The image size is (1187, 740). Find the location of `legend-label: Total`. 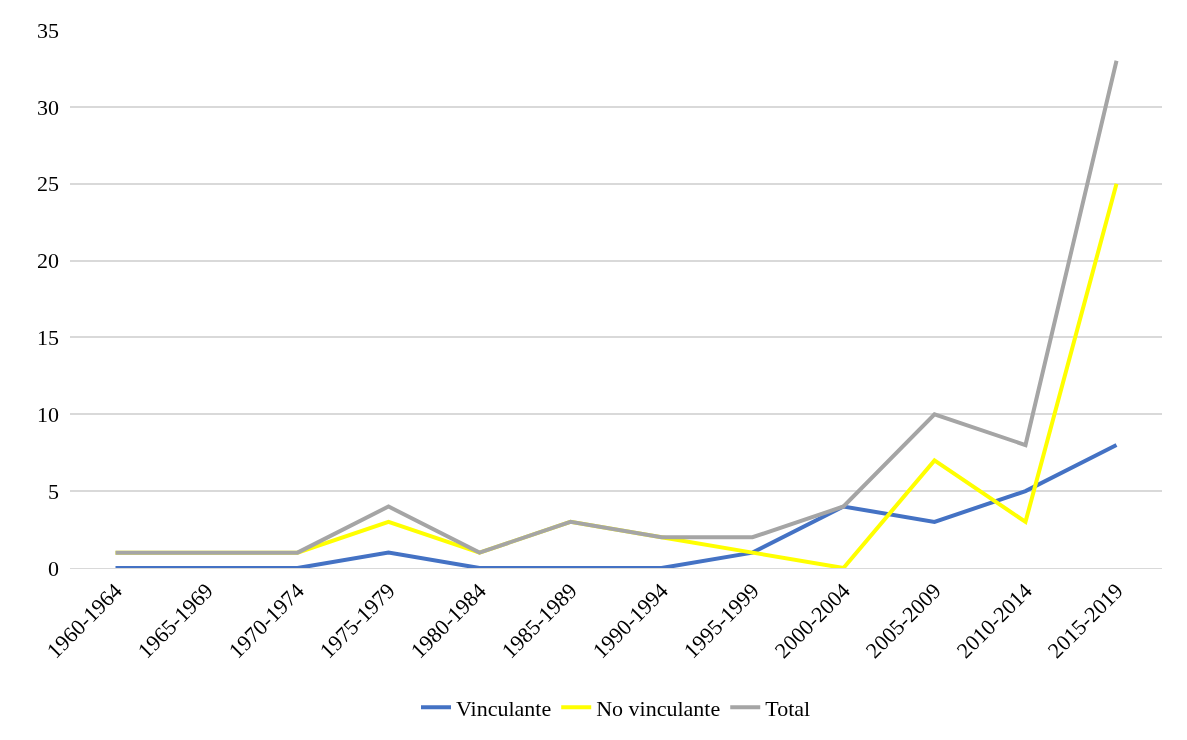

legend-label: Total is located at coordinates (788, 708).